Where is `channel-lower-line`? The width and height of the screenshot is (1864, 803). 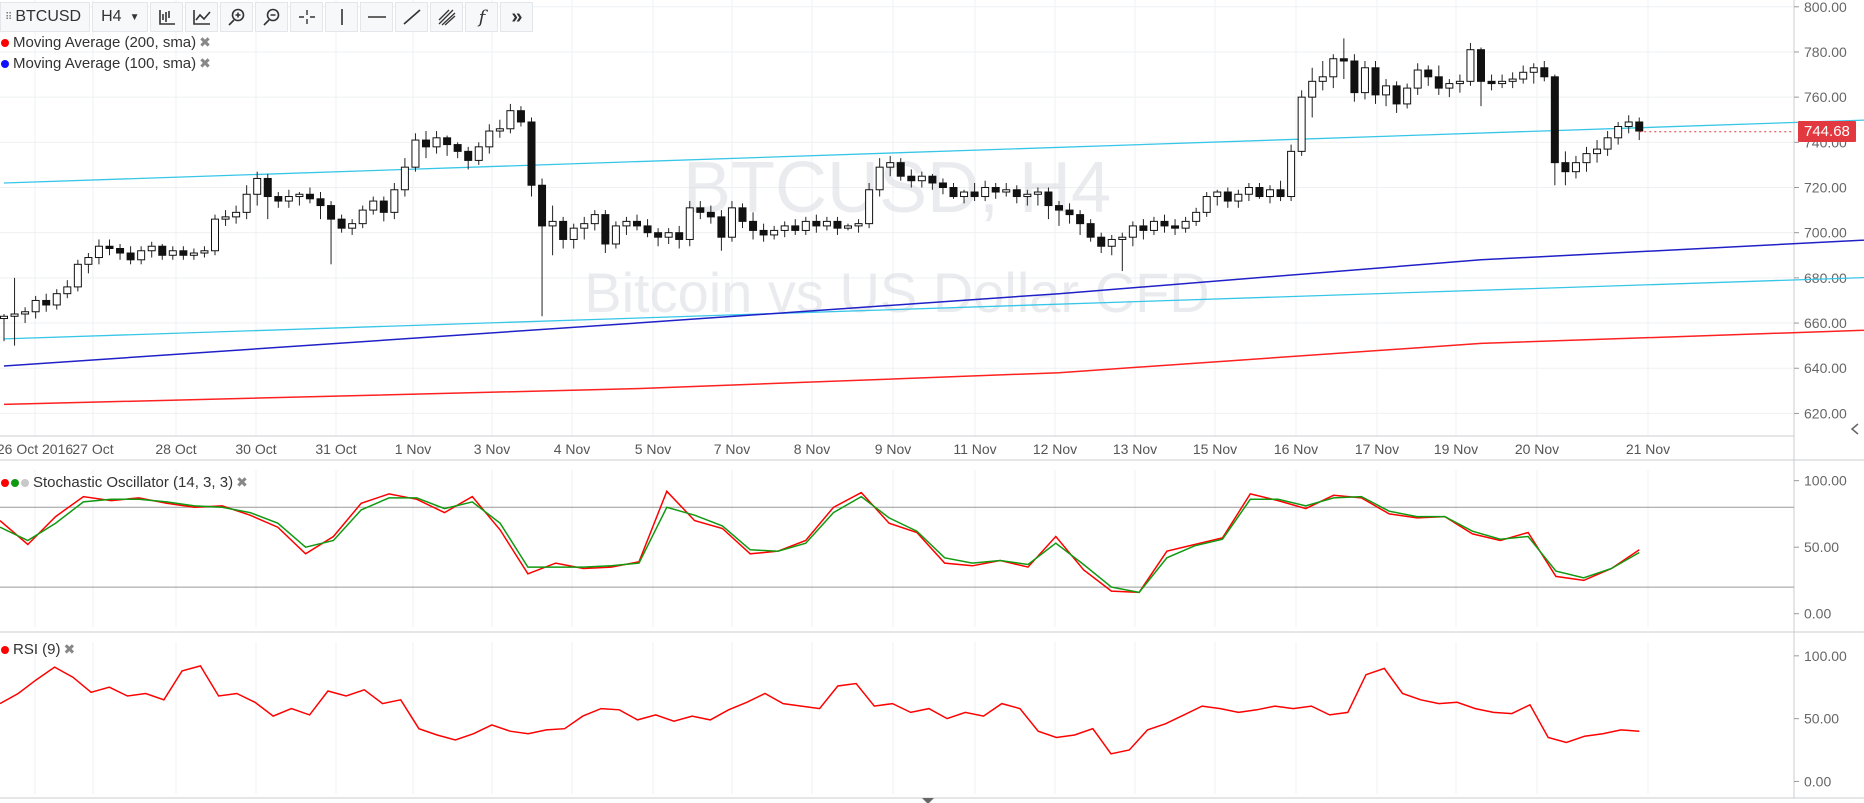
channel-lower-line is located at coordinates (933, 308).